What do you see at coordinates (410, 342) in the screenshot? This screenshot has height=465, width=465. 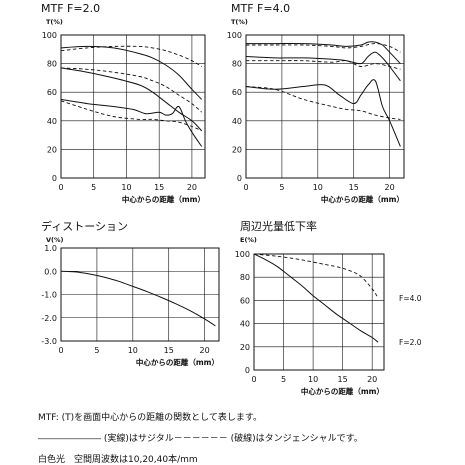 I see `series-label: F=2.0` at bounding box center [410, 342].